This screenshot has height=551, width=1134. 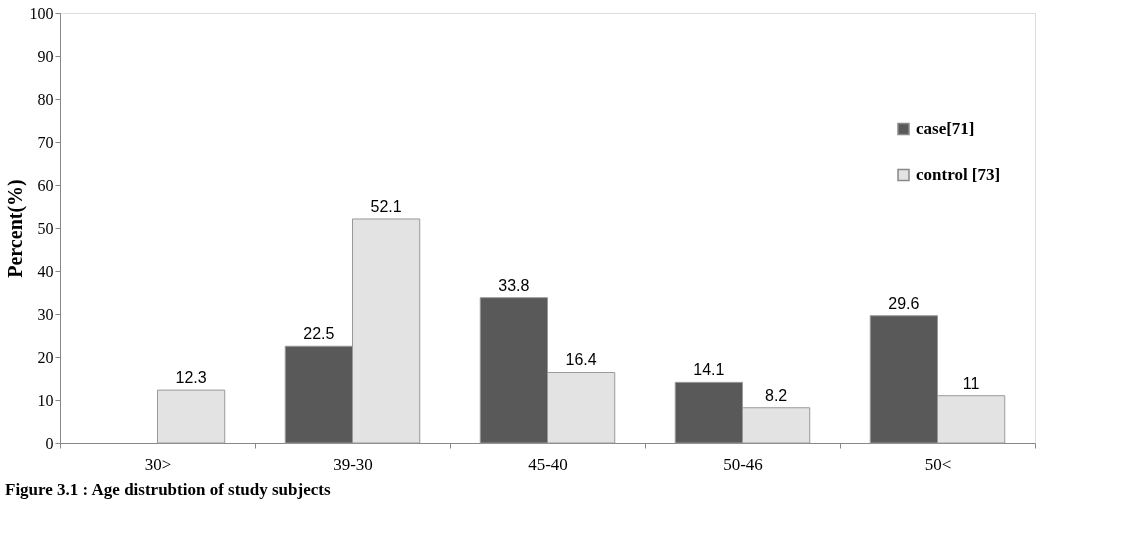 What do you see at coordinates (158, 464) in the screenshot?
I see `x-tick-label: 30>` at bounding box center [158, 464].